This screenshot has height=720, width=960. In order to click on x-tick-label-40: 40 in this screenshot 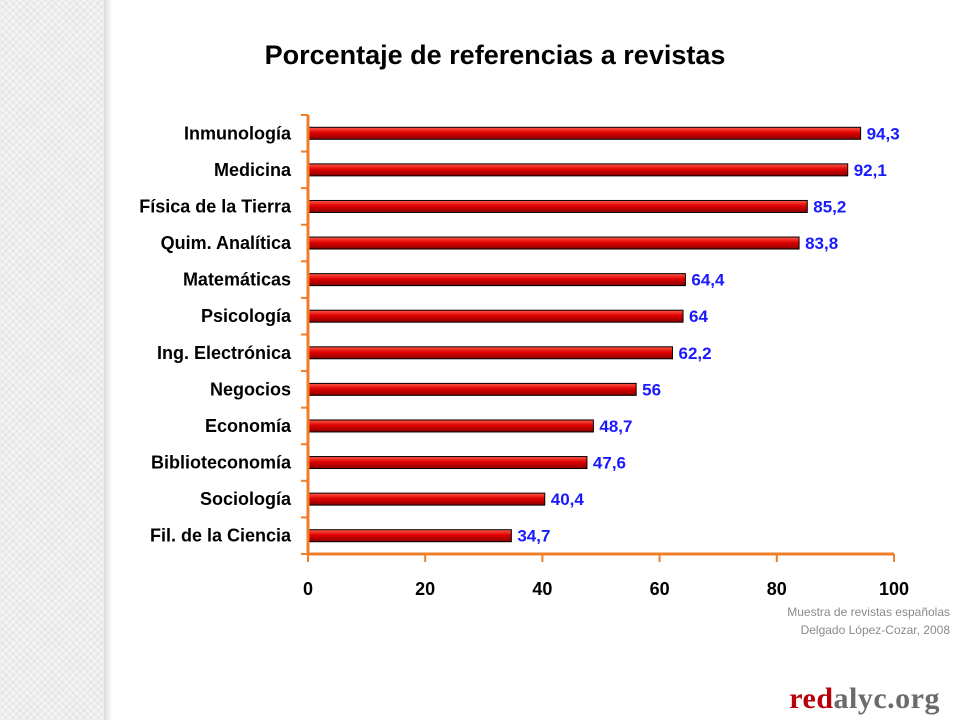, I will do `click(542, 589)`.